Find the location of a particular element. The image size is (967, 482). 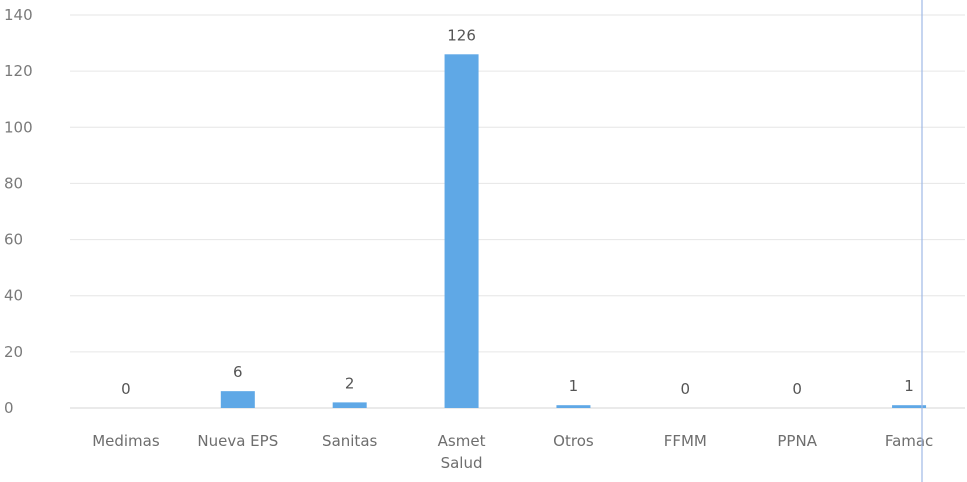

y-tick-label: 20 is located at coordinates (13, 352).